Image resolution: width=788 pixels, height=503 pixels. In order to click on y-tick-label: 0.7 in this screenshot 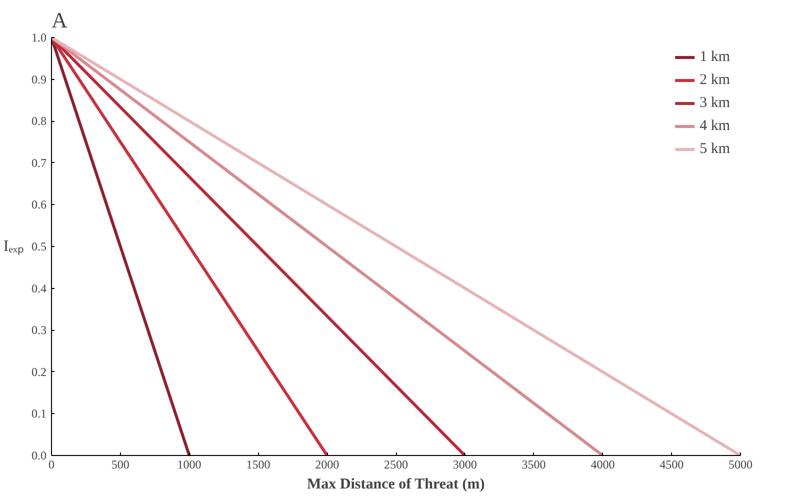, I will do `click(39, 163)`.